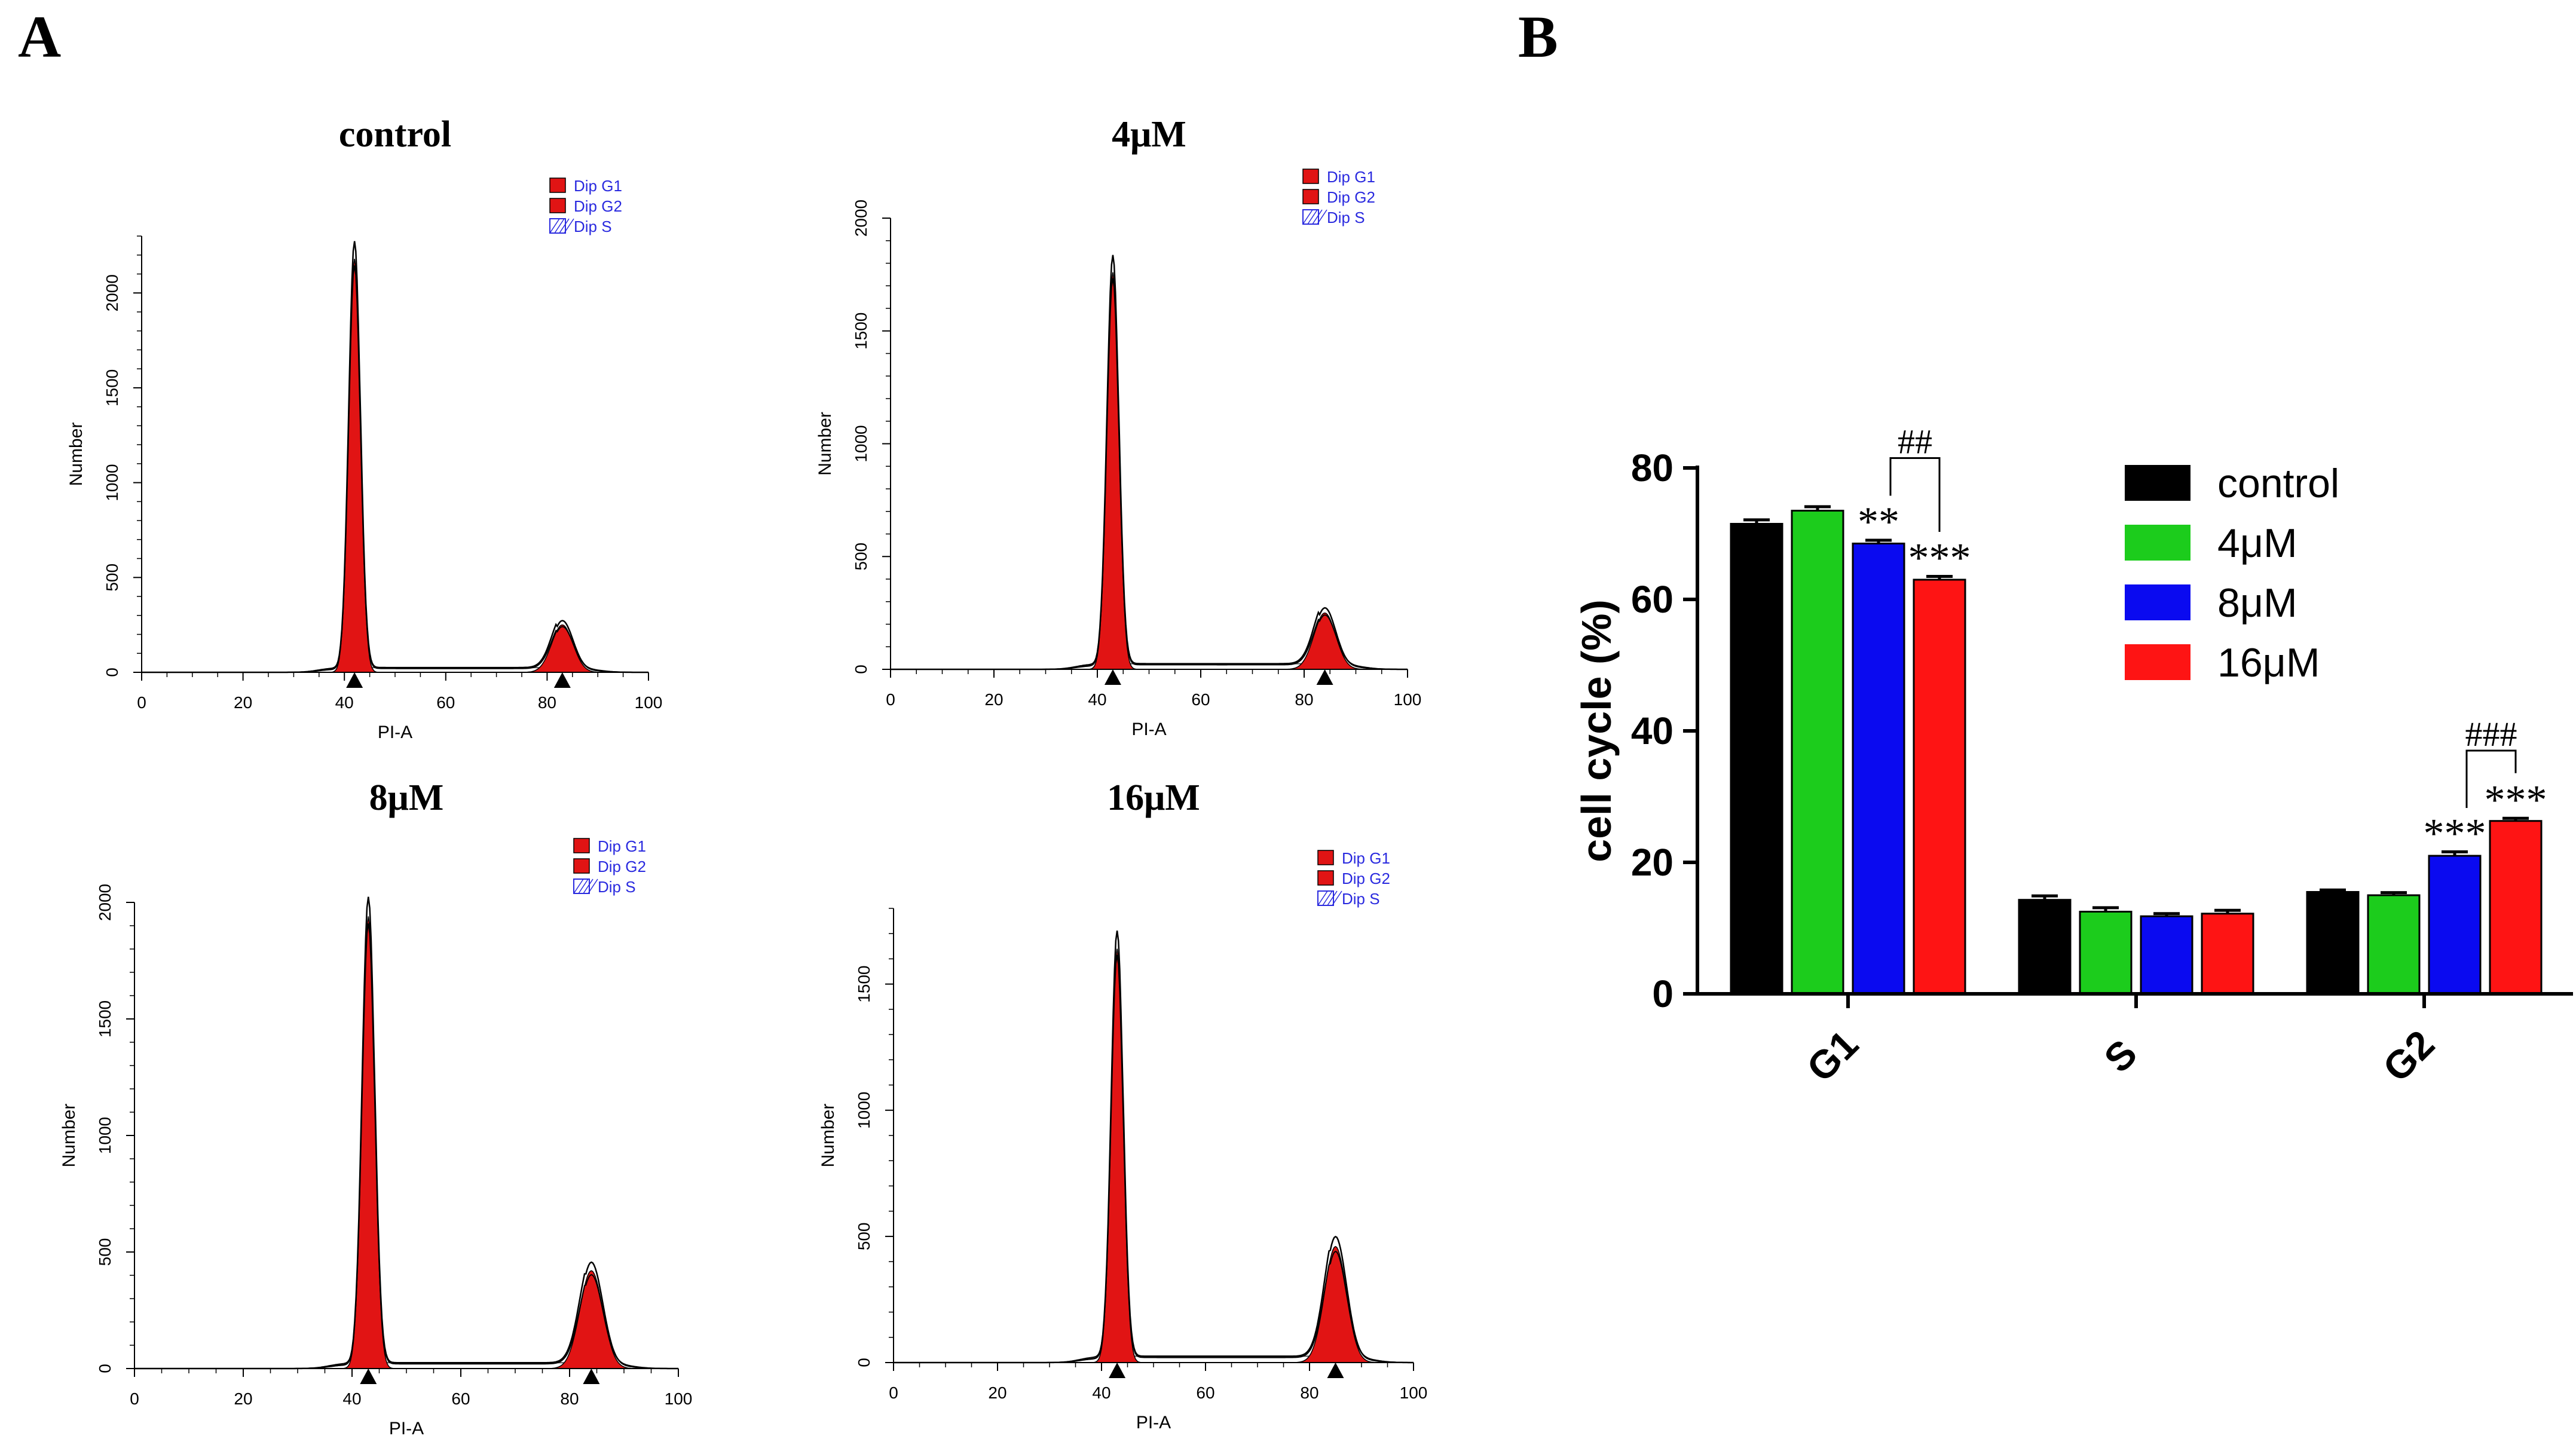  I want to click on bar-legend-label: control, so click(2278, 484).